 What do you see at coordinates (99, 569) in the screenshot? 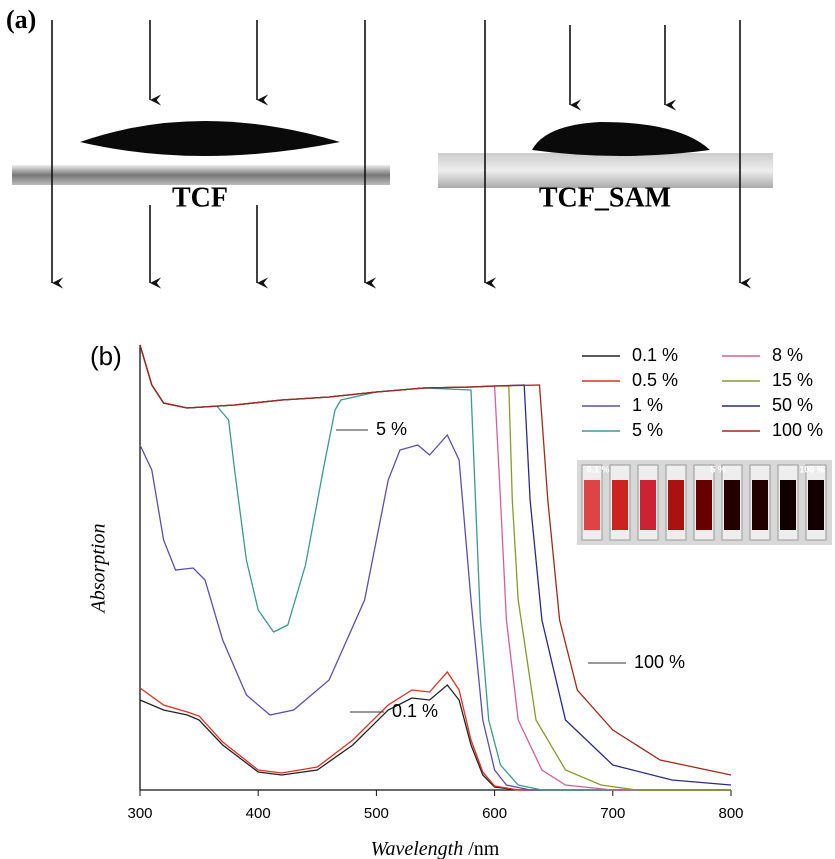
I see `y-axis-label: Absorption` at bounding box center [99, 569].